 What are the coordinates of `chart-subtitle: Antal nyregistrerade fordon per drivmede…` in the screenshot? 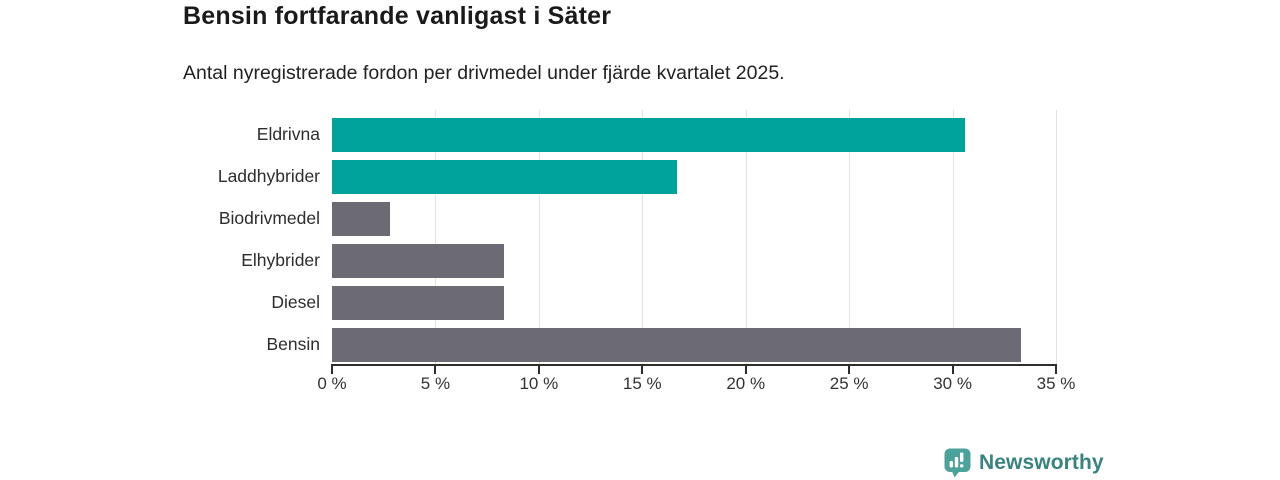 It's located at (484, 73).